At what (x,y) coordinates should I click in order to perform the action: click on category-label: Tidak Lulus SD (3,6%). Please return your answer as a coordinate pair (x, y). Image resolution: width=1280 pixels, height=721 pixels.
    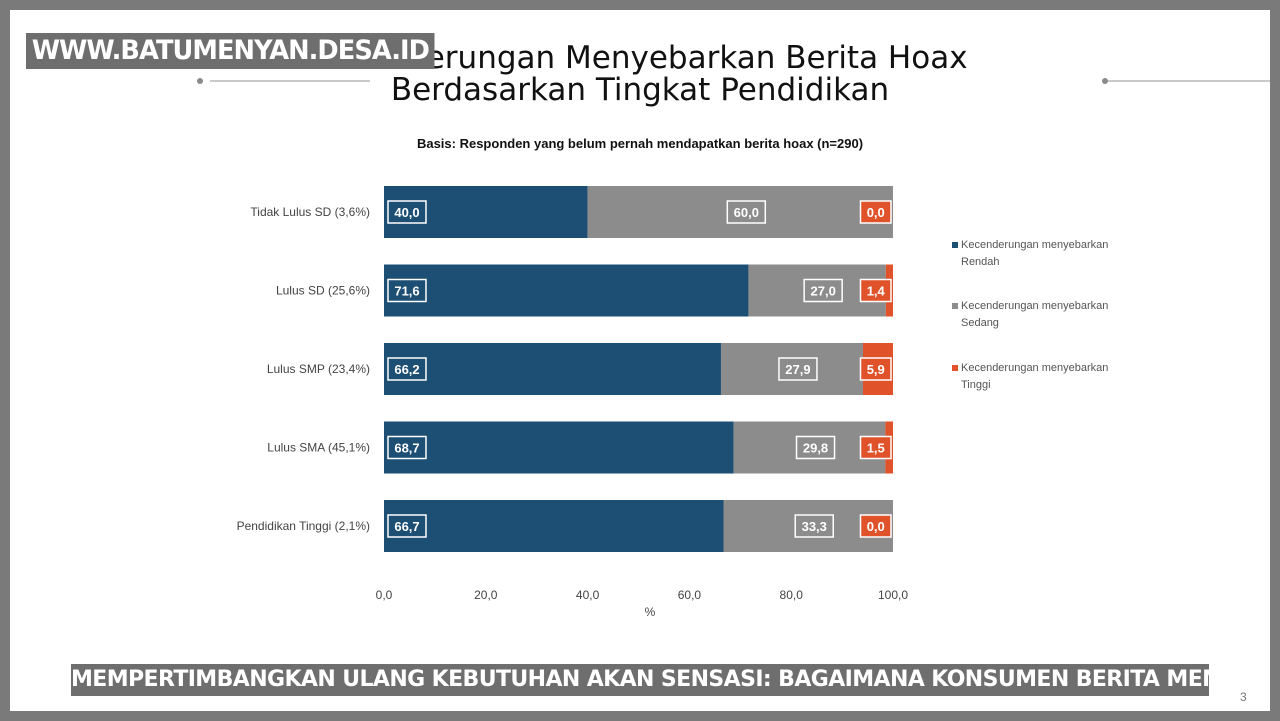
    Looking at the image, I should click on (310, 212).